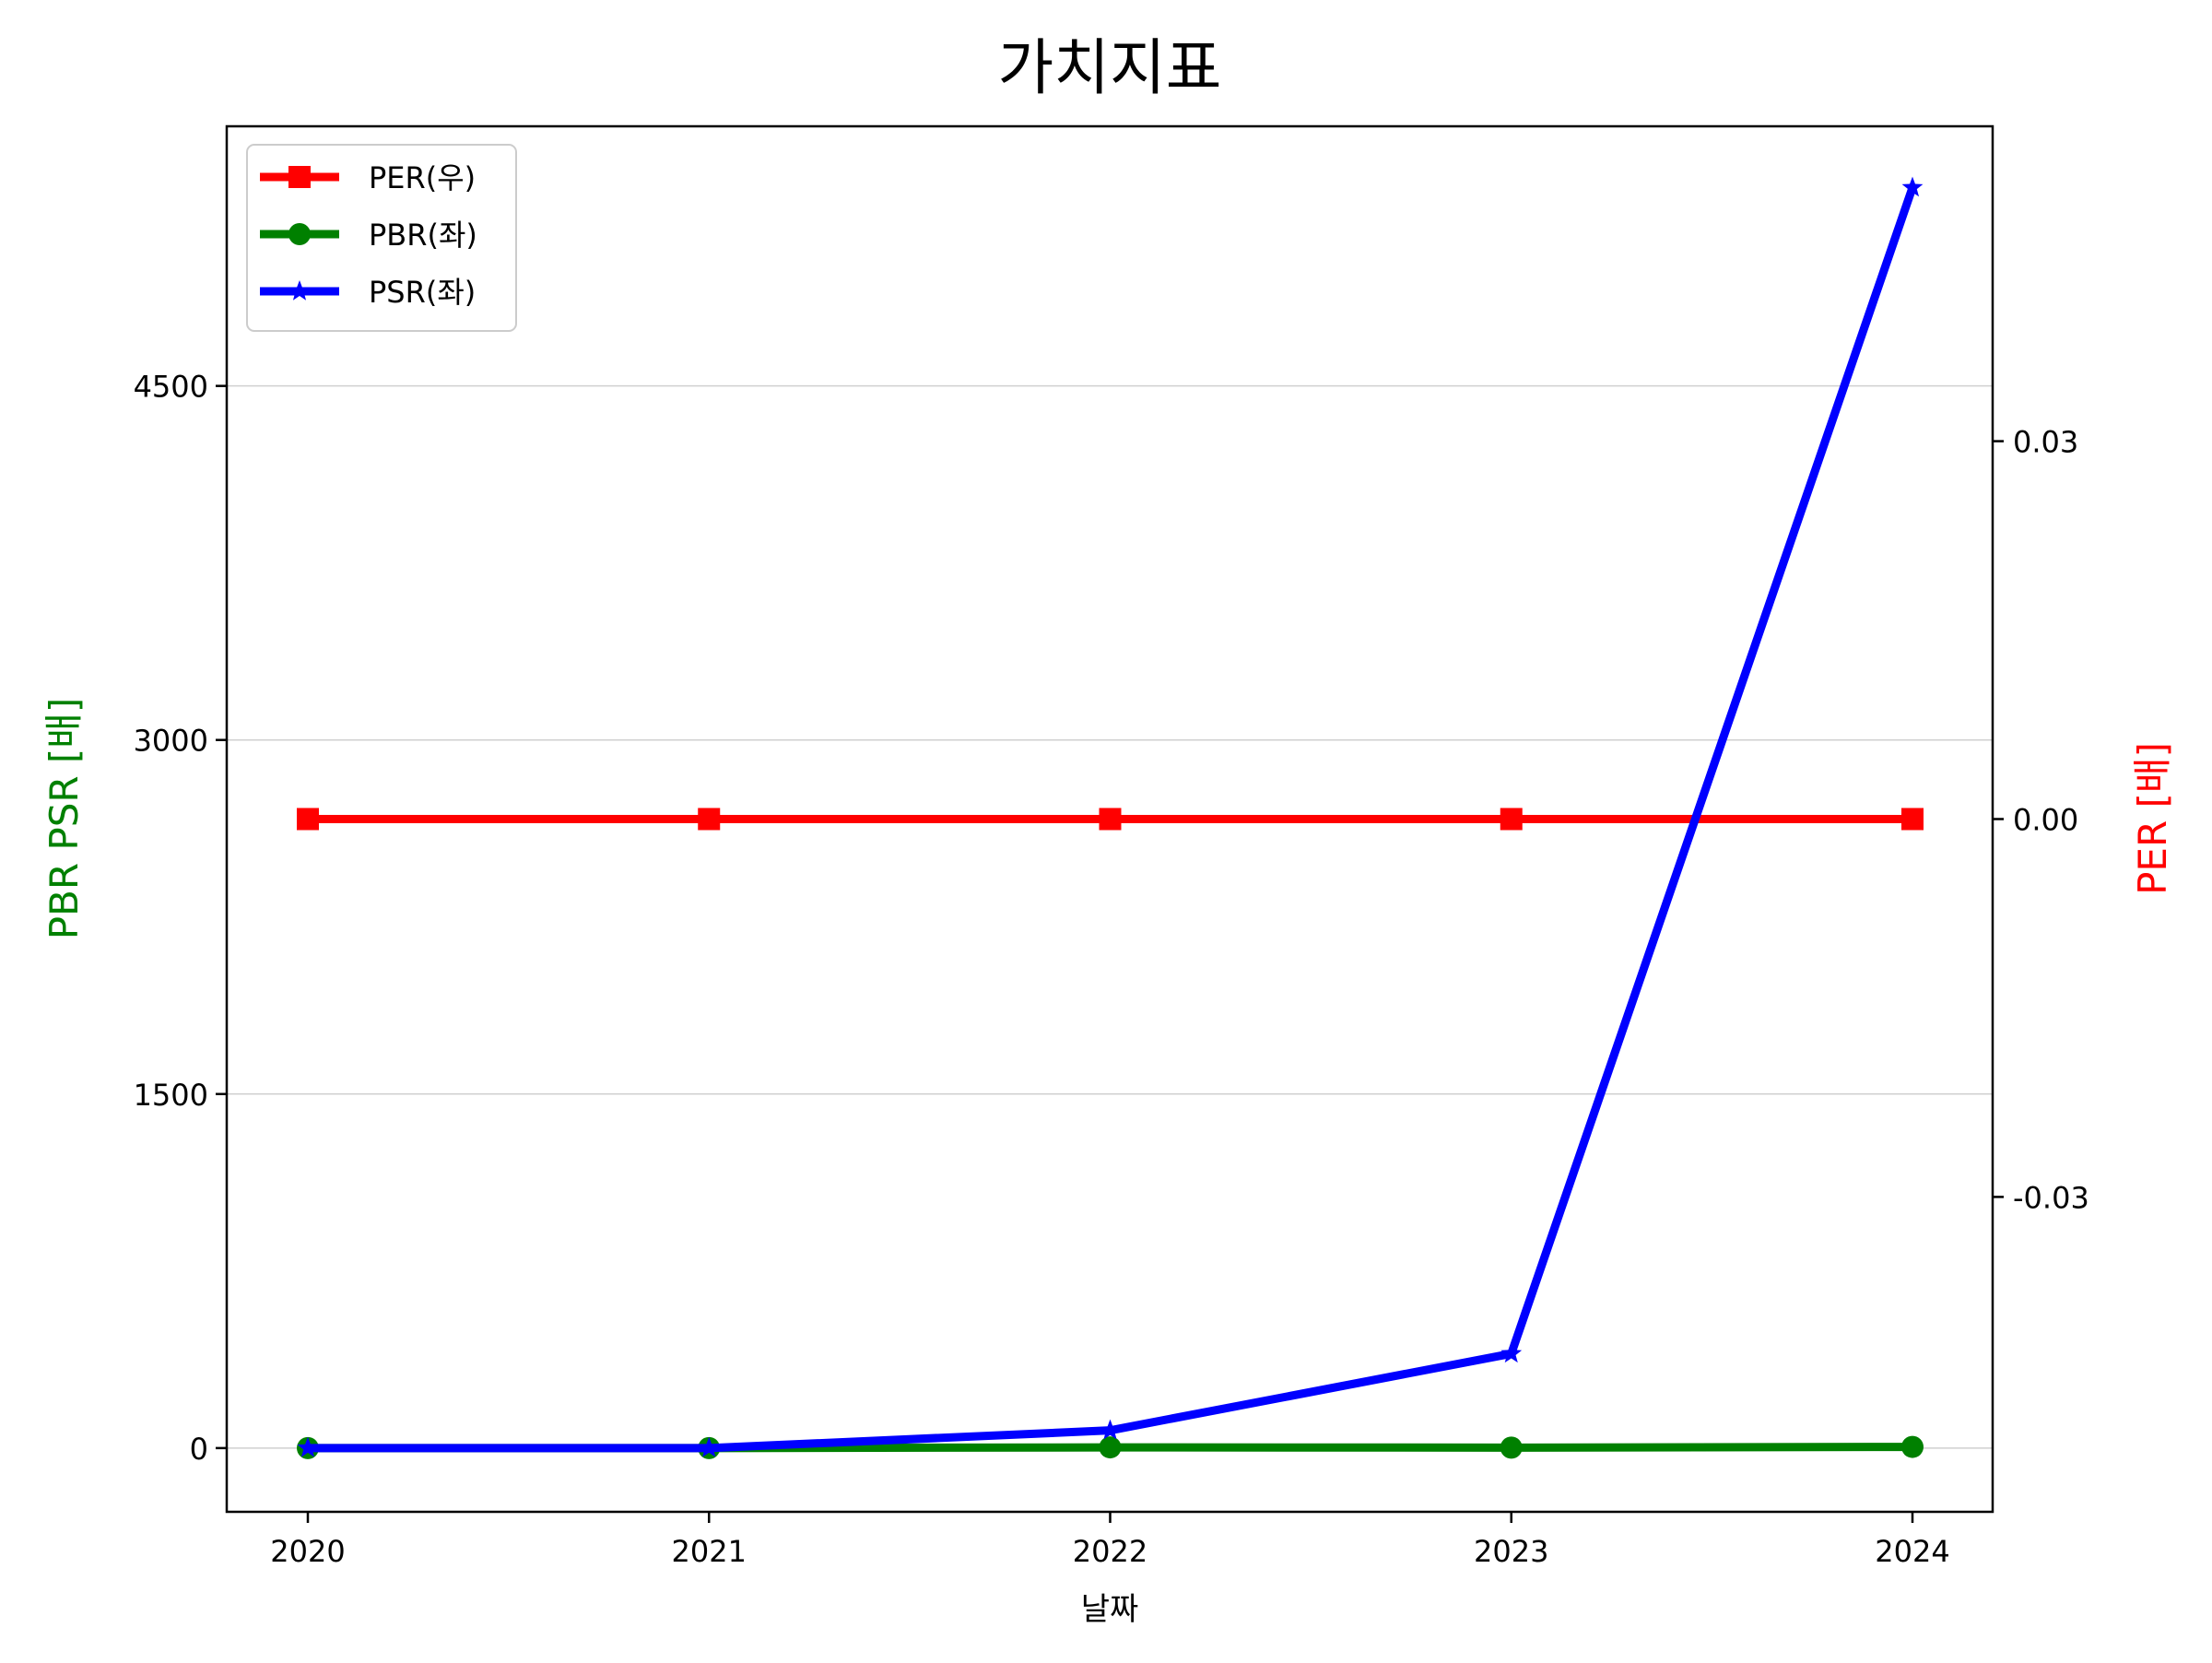 The width and height of the screenshot is (2212, 1663). I want to click on right-axis-label: PER [배], so click(2152, 818).